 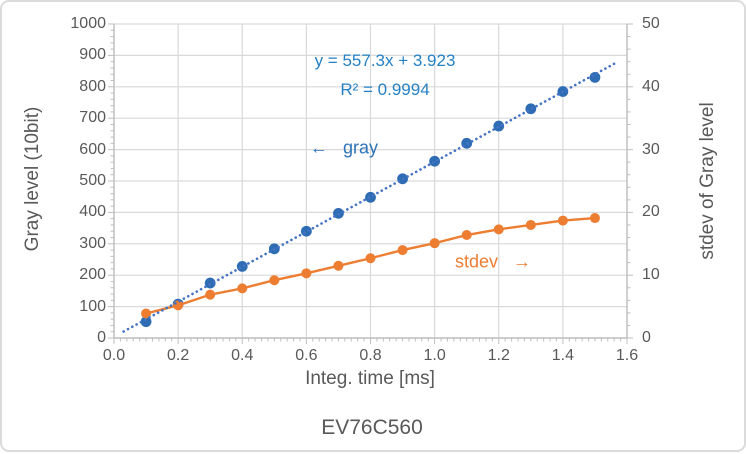 I want to click on trendline-equation: y = 557.3x + 3.923, so click(x=385, y=60).